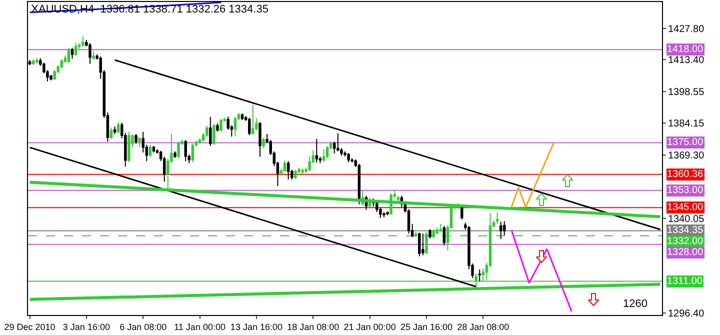 This screenshot has width=720, height=335. What do you see at coordinates (370, 327) in the screenshot?
I see `x-tick-label: 21 Jan 00:00` at bounding box center [370, 327].